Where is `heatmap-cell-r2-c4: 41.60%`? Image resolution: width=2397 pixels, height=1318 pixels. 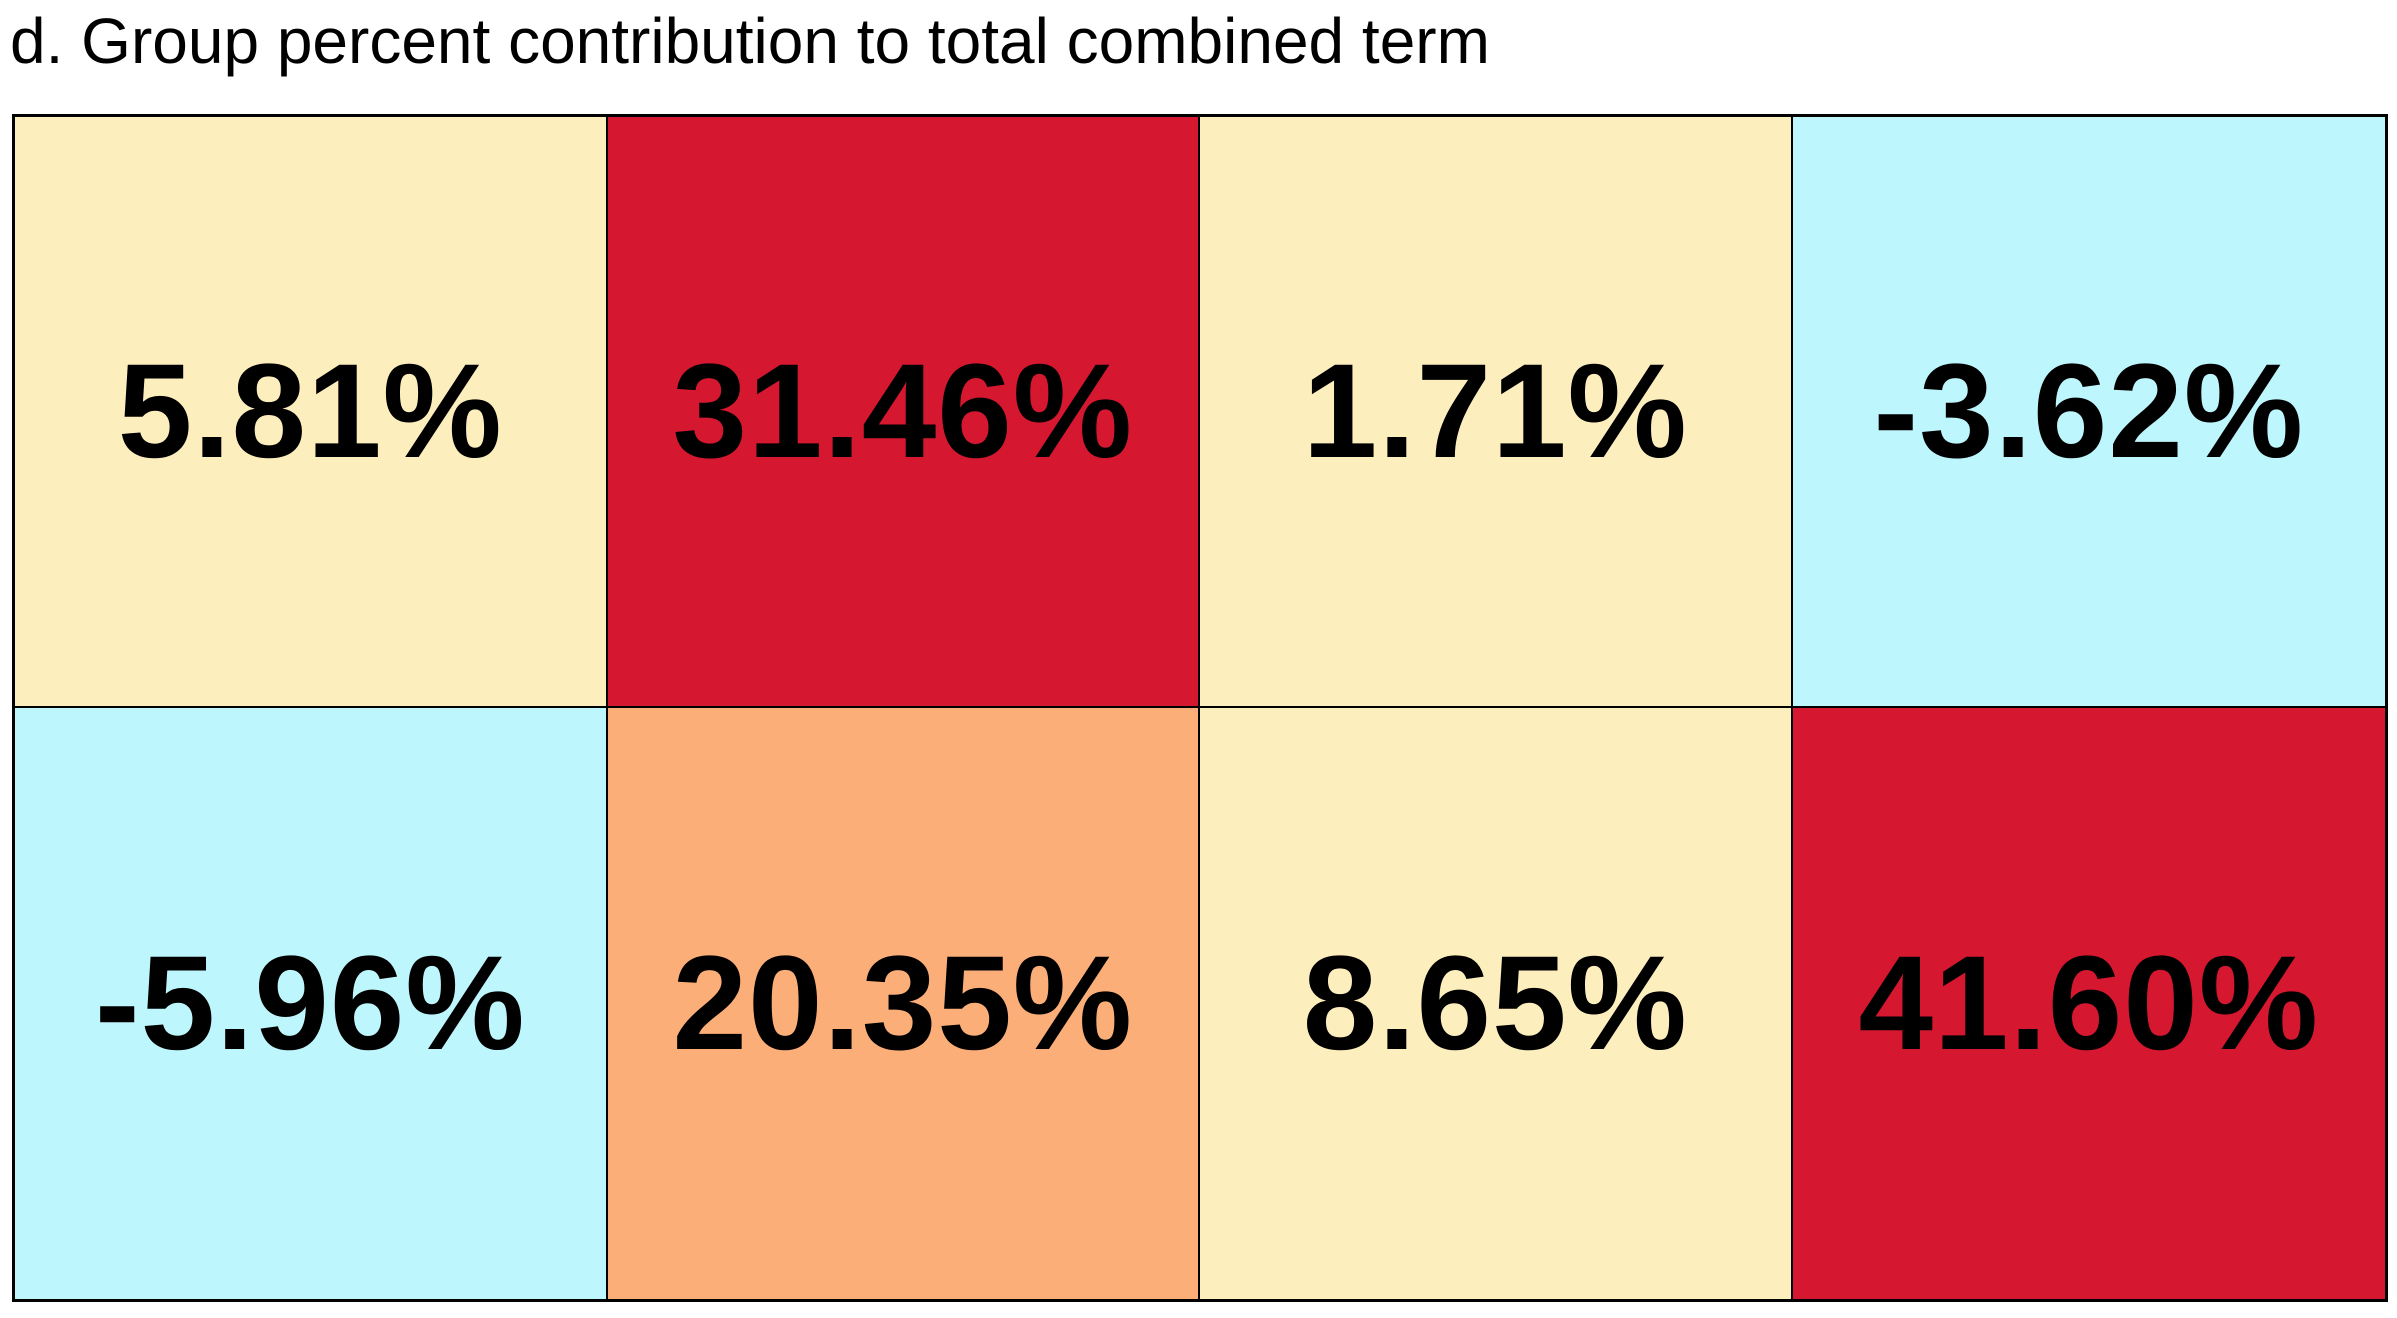
heatmap-cell-r2-c4: 41.60% is located at coordinates (2088, 1003).